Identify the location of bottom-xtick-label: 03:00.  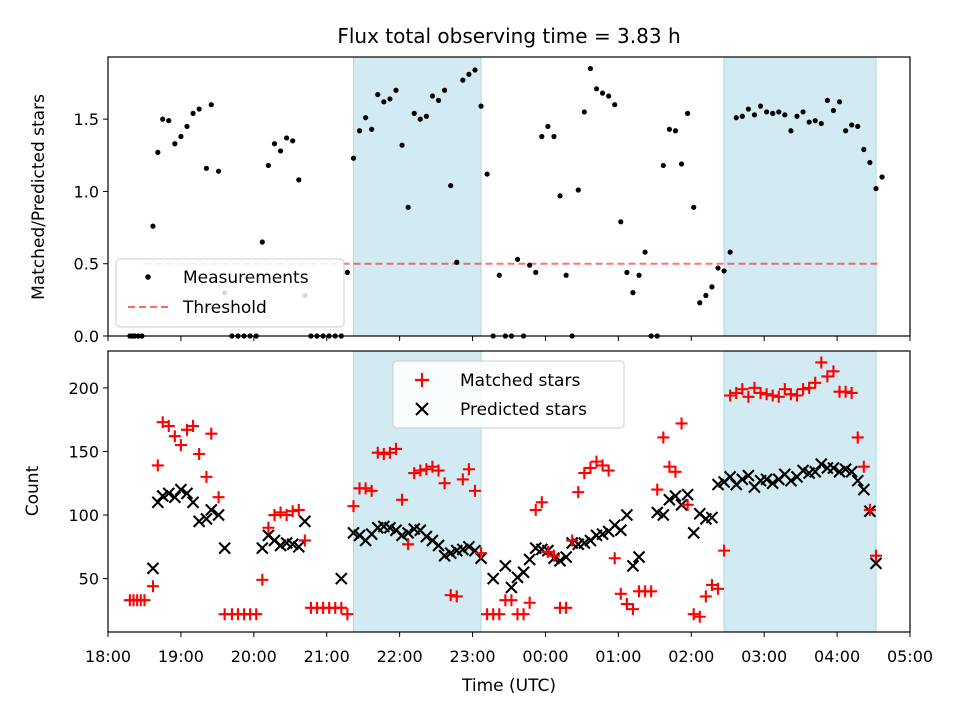
(764, 656).